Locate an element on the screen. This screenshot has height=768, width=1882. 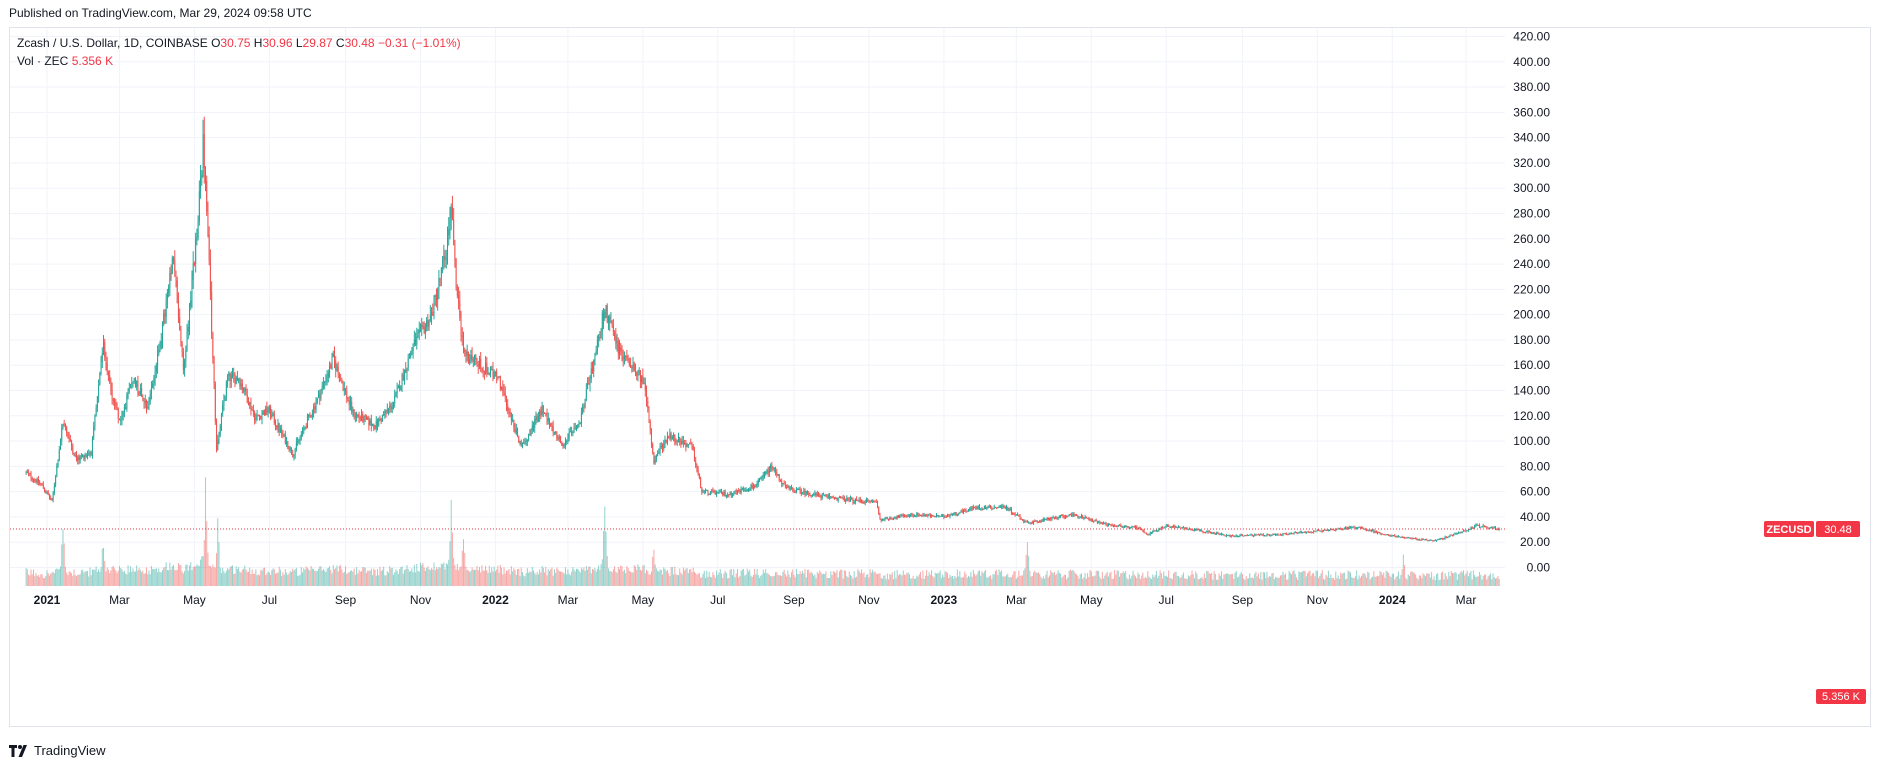
footer-brand: TradingView is located at coordinates (57, 750).